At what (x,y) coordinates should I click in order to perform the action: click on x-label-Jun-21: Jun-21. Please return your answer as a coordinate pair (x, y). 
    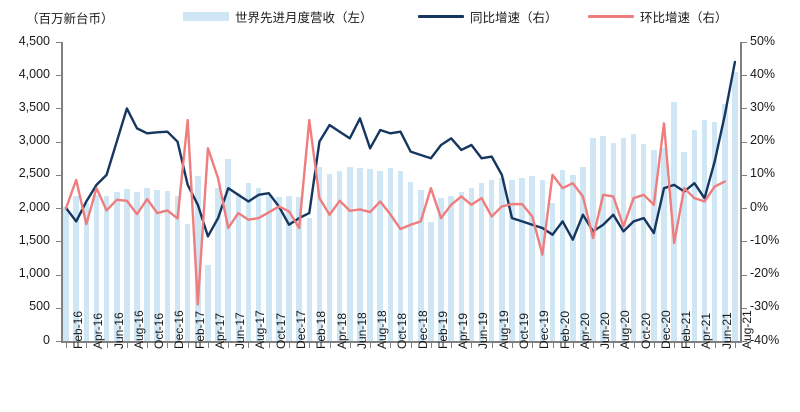
    Looking at the image, I should click on (726, 330).